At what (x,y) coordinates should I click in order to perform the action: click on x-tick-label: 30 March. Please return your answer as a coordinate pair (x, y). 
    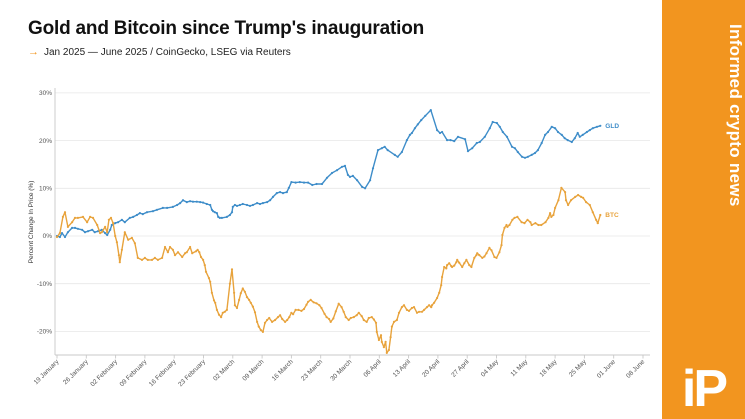
    Looking at the image, I should click on (341, 370).